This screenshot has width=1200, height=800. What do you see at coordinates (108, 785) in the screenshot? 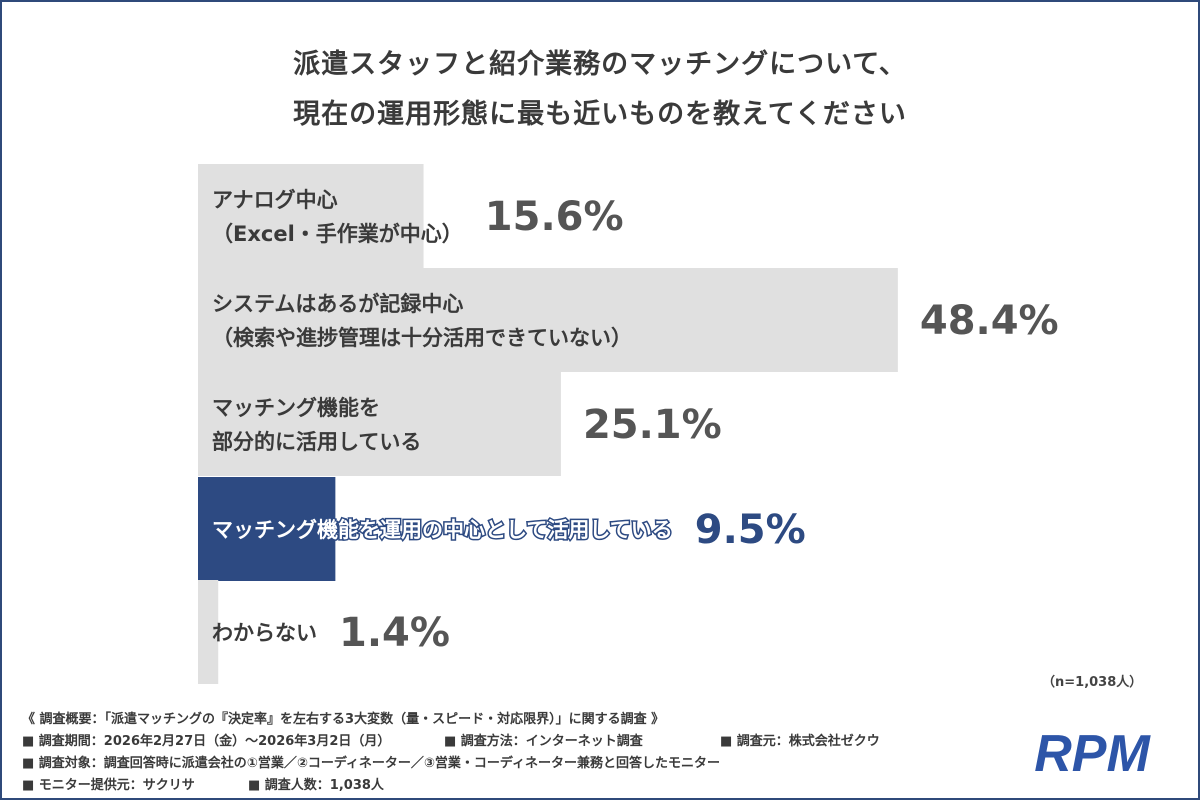
I see `monitor-provider: ■ モニター提供元：サクリサ` at bounding box center [108, 785].